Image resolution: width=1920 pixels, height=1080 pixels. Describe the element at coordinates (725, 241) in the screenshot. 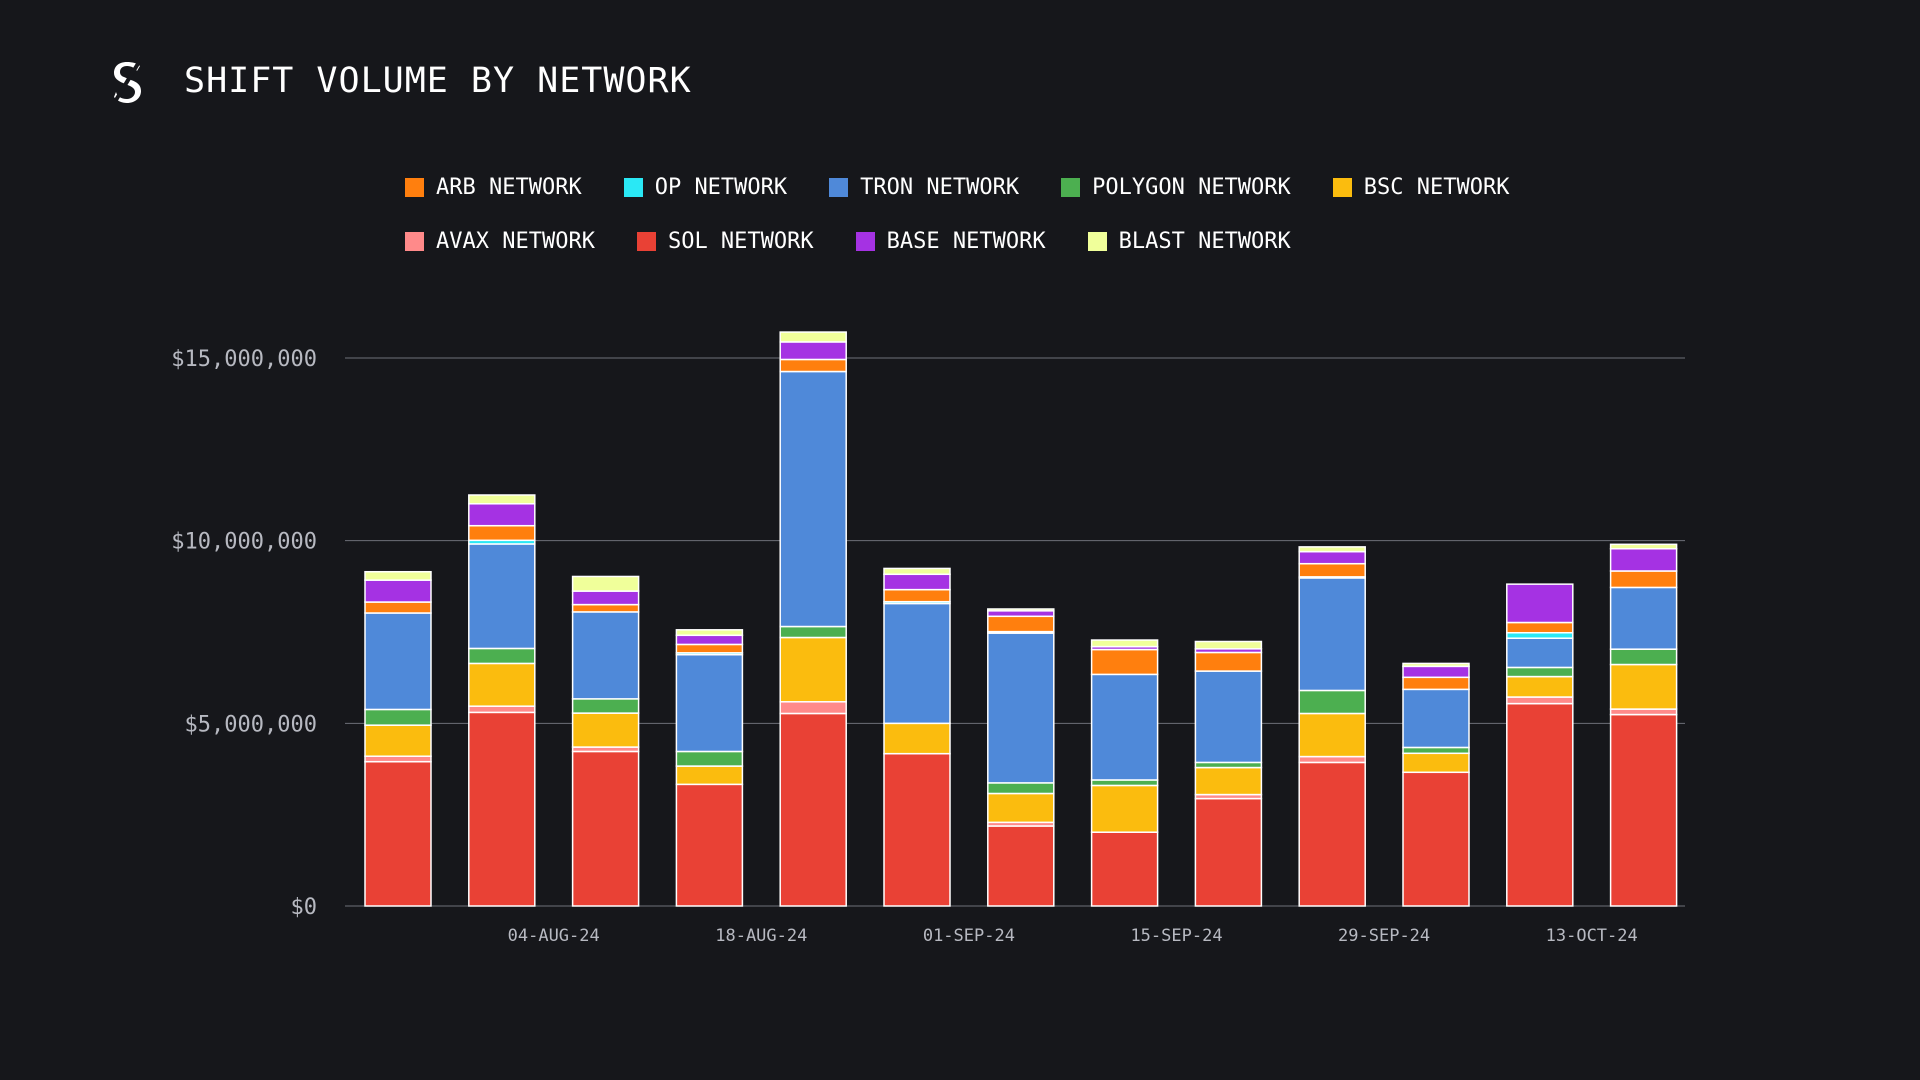

I see `legend-item-sol: SOL NETWORK` at that location.